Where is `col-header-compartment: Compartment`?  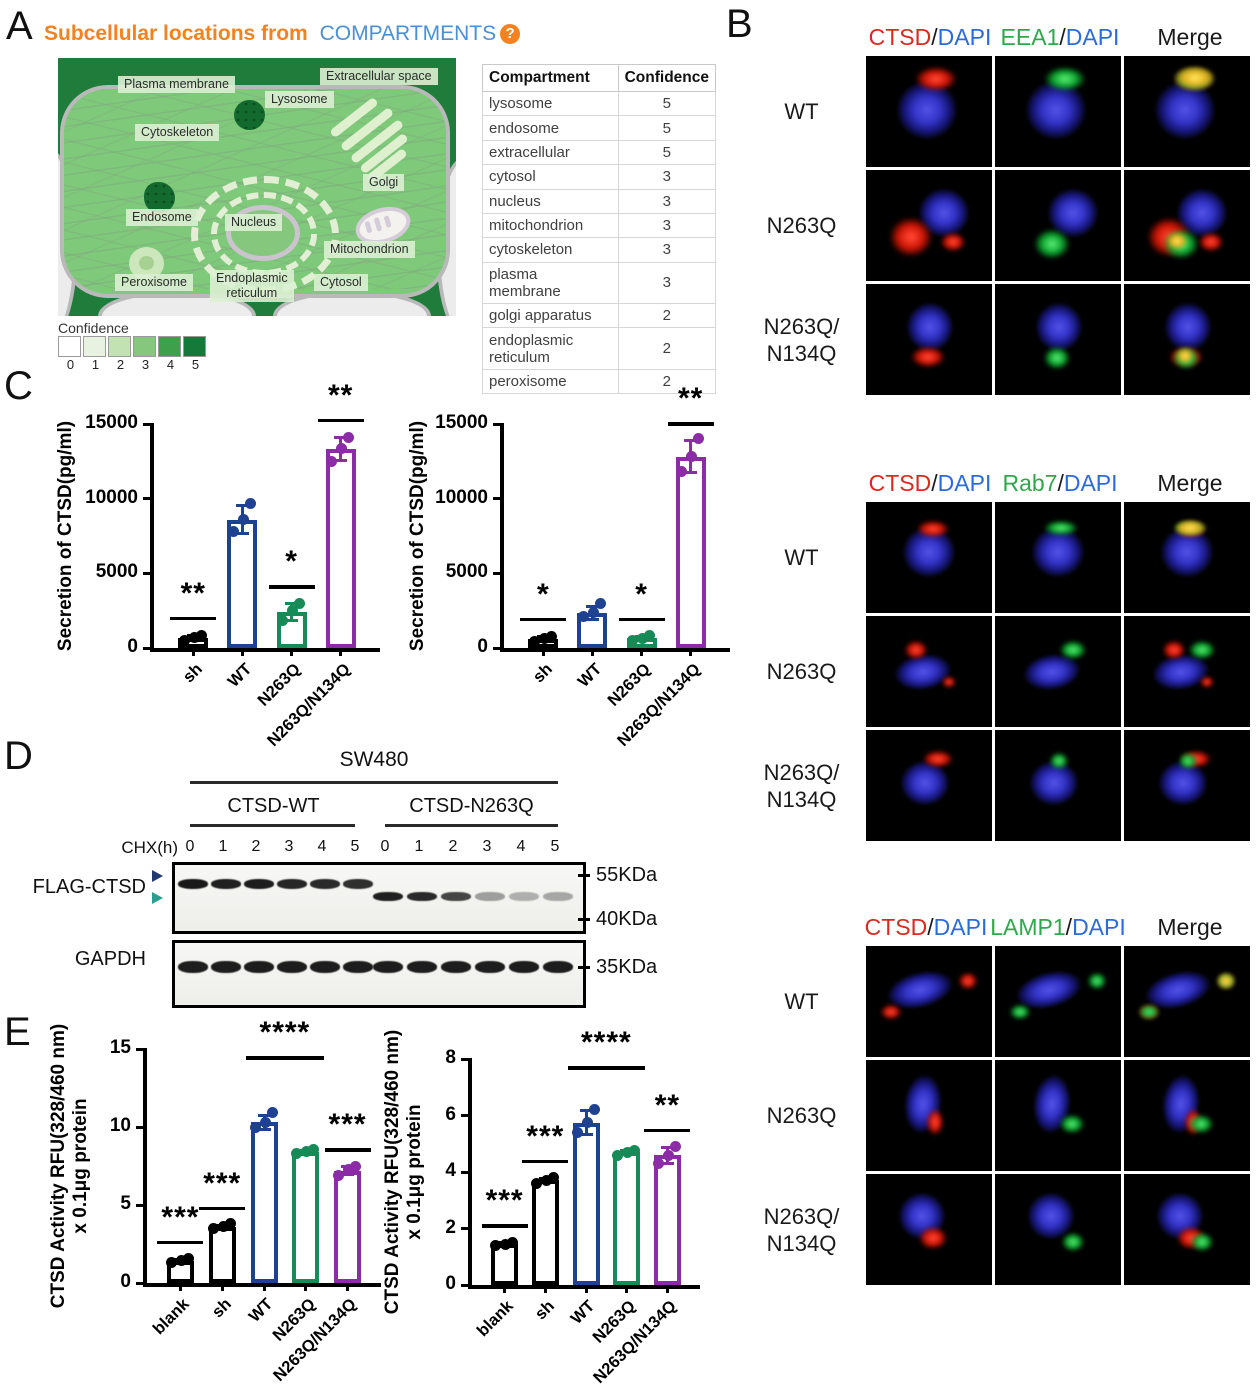 col-header-compartment: Compartment is located at coordinates (550, 78).